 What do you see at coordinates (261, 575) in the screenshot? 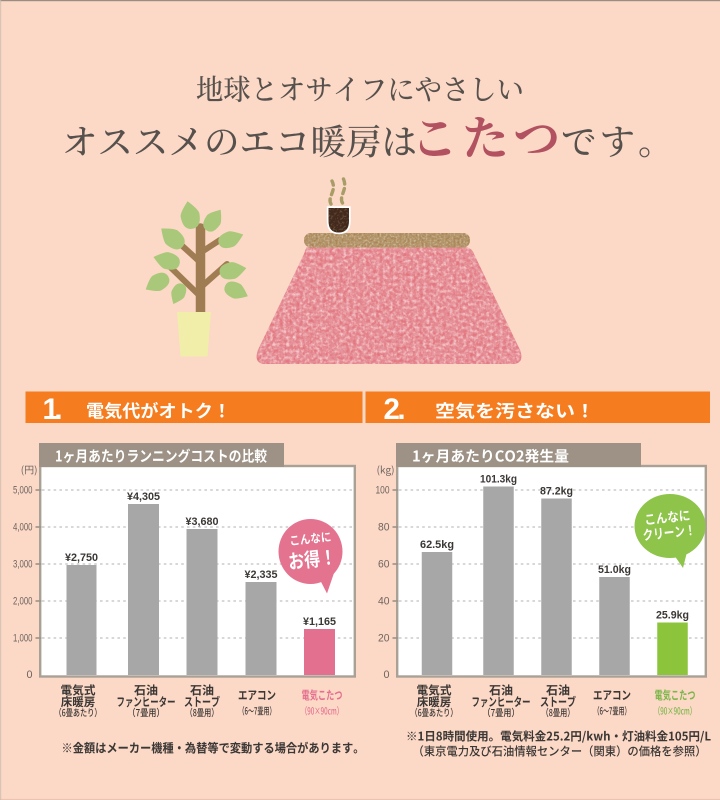
I see `svg-text: ¥2,335` at bounding box center [261, 575].